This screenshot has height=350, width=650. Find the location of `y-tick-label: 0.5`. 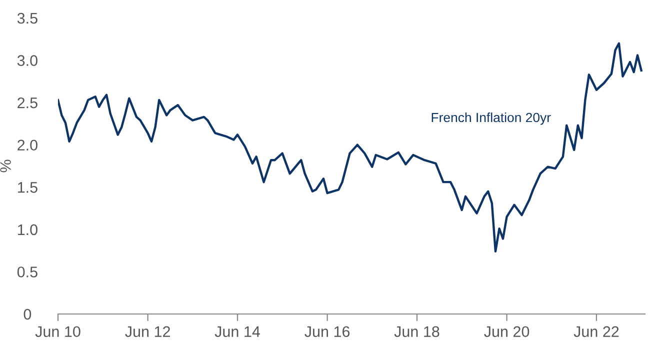

y-tick-label: 0.5 is located at coordinates (27, 272).